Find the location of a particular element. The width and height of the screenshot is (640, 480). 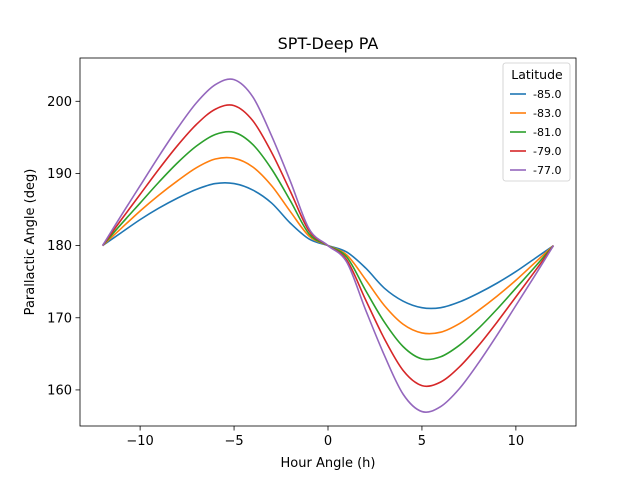

chart-title: SPT-Deep PA is located at coordinates (328, 43).